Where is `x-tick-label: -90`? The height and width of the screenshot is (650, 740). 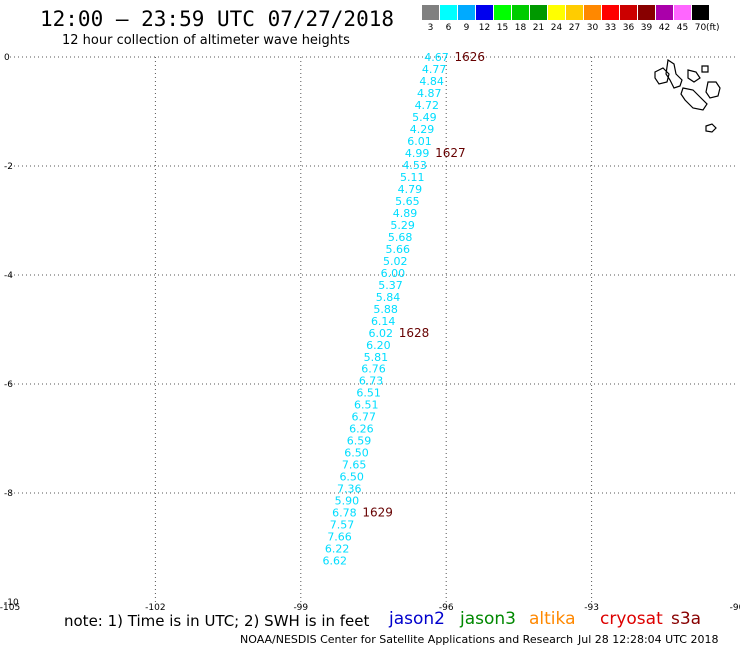 x-tick-label: -90 is located at coordinates (735, 608).